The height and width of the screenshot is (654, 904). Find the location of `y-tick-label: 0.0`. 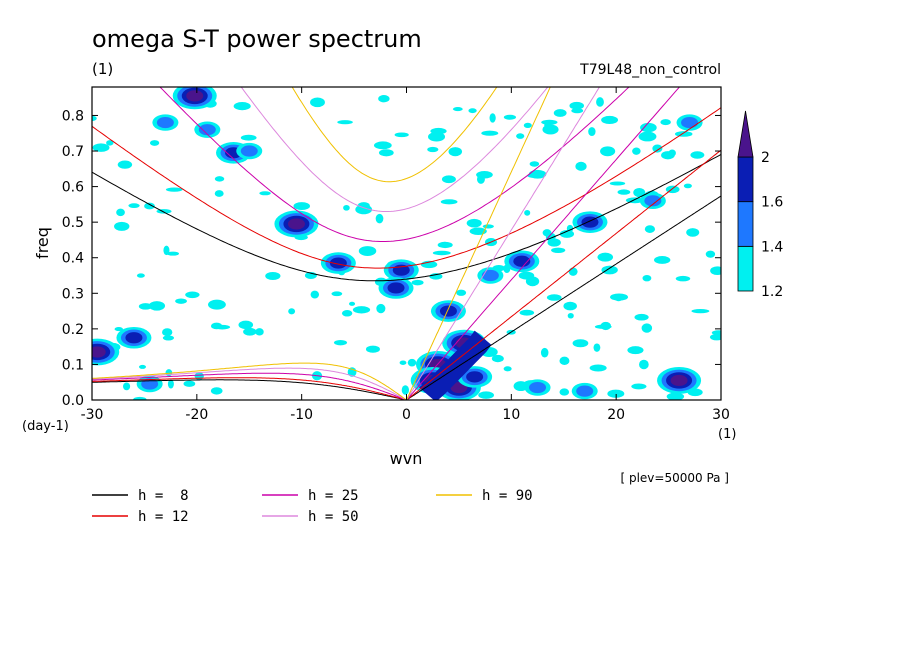

y-tick-label: 0.0 is located at coordinates (73, 401).